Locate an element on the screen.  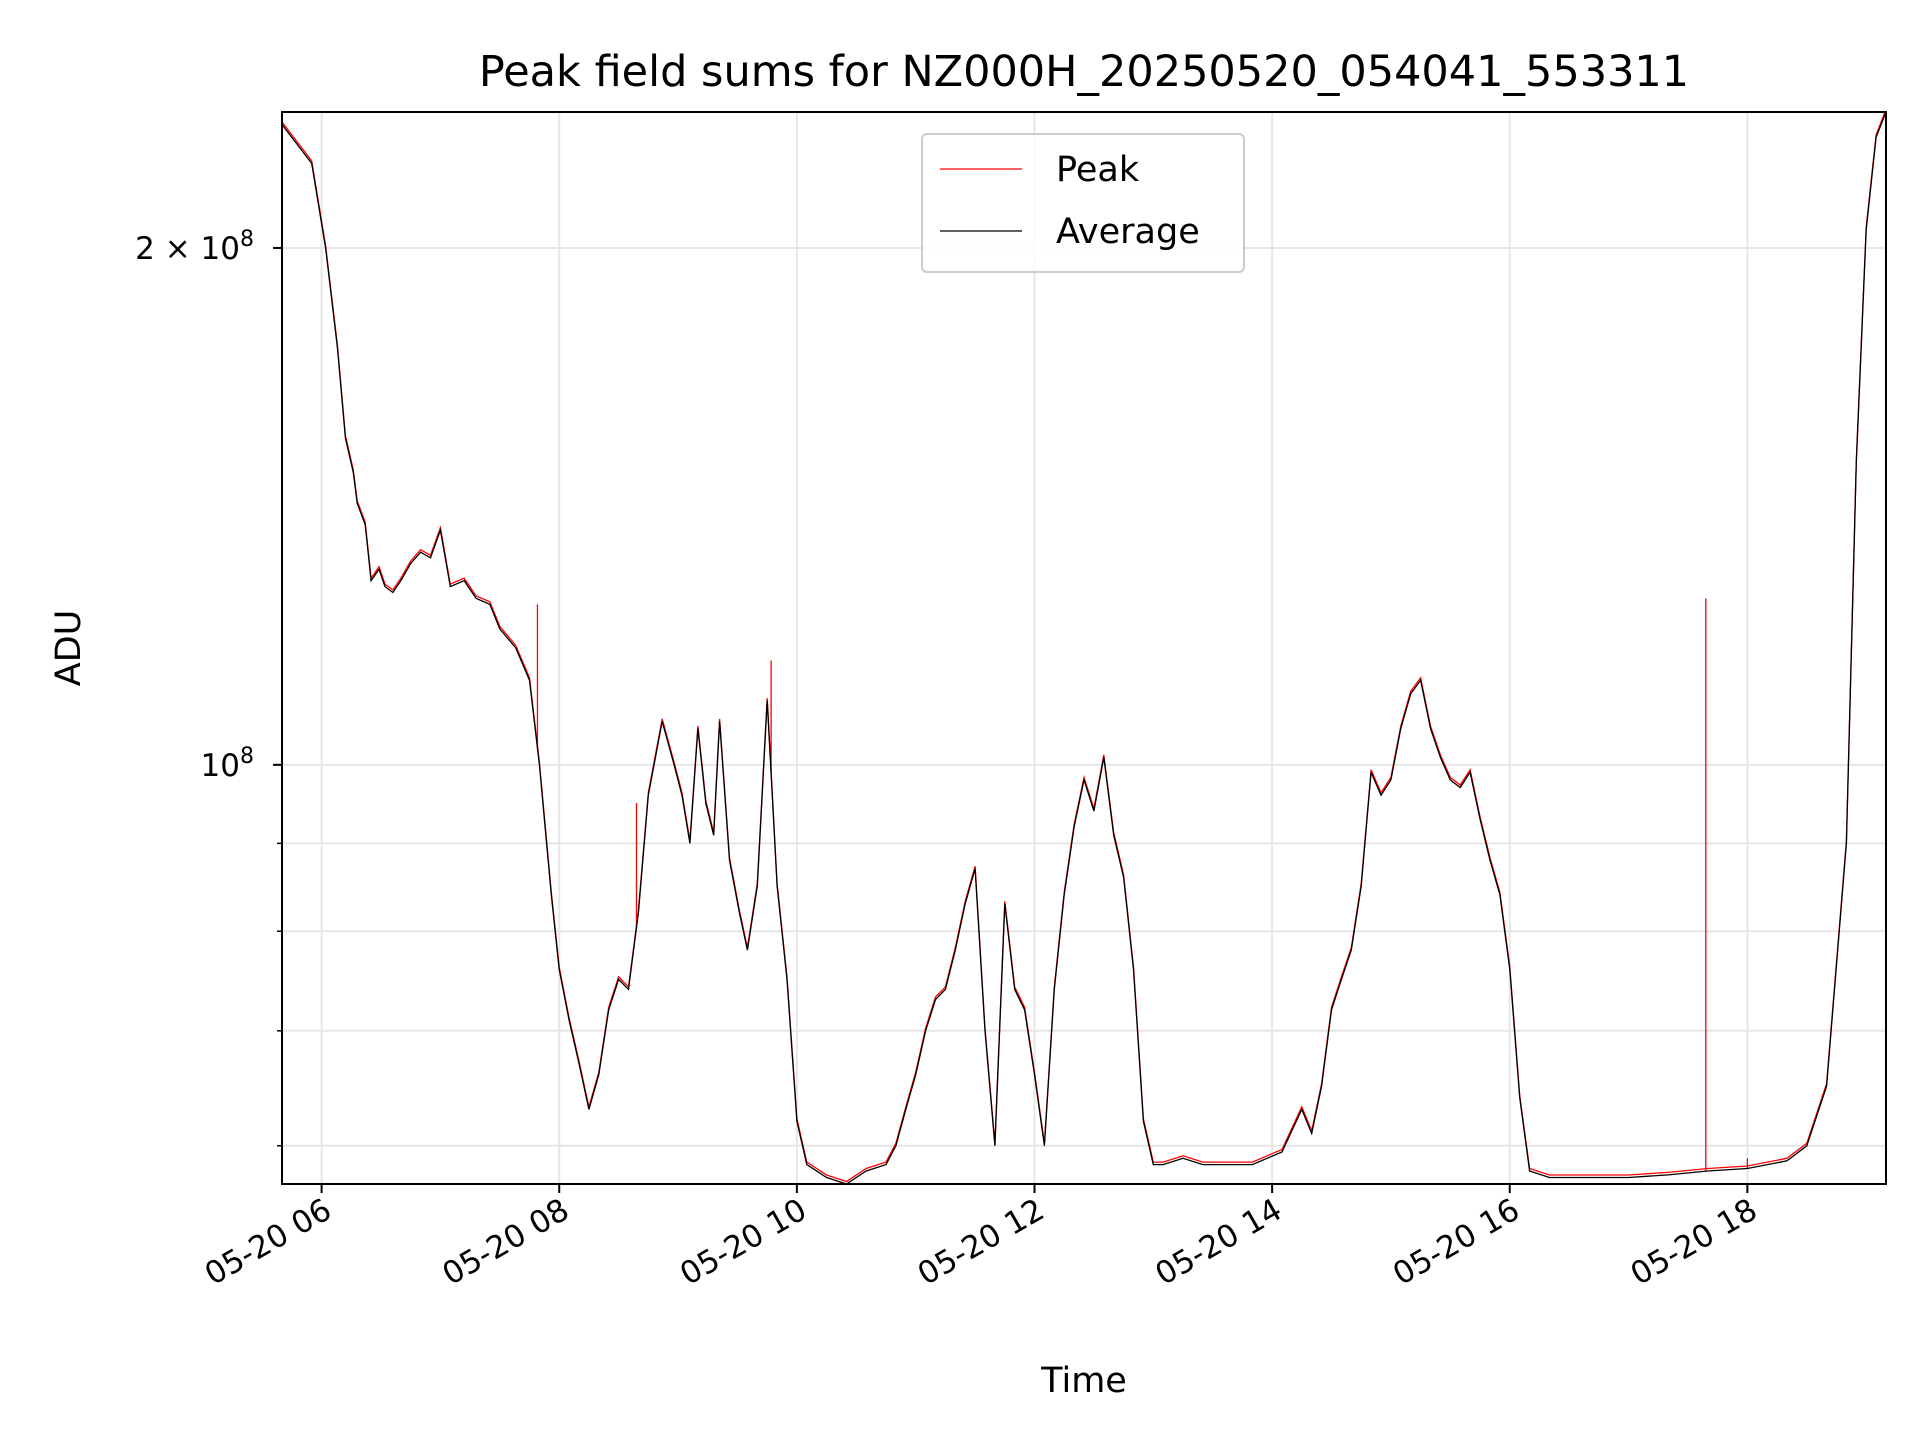
legend: Peak Average is located at coordinates (1083, 203).